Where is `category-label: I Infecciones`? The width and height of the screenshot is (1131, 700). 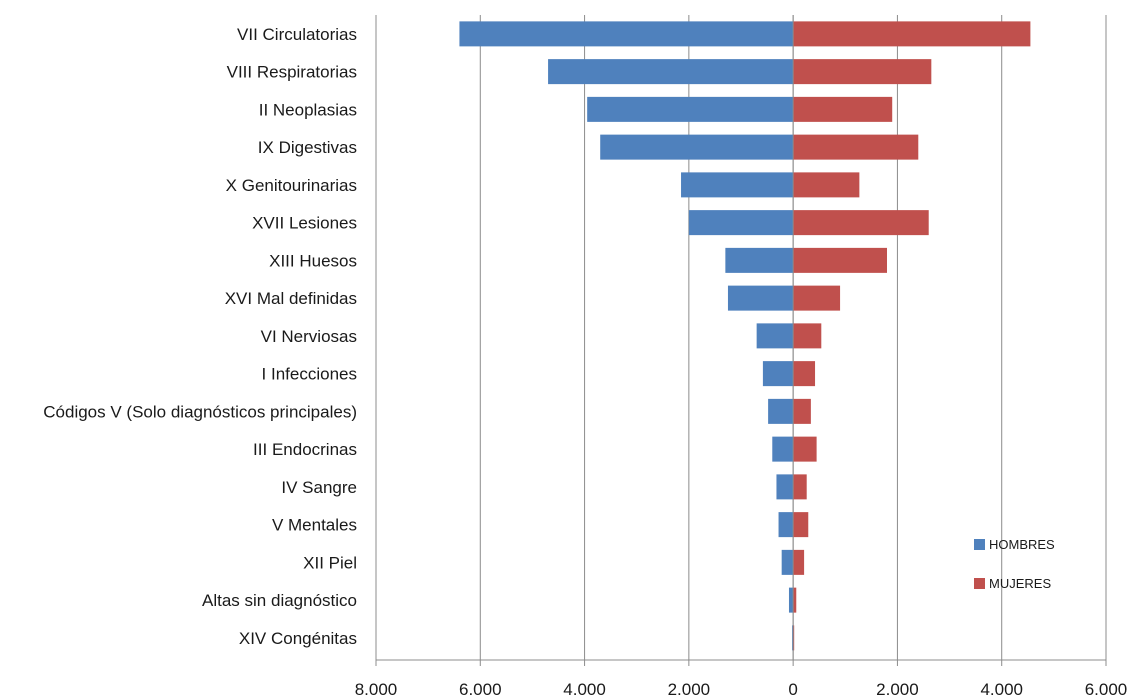
category-label: I Infecciones is located at coordinates (309, 374).